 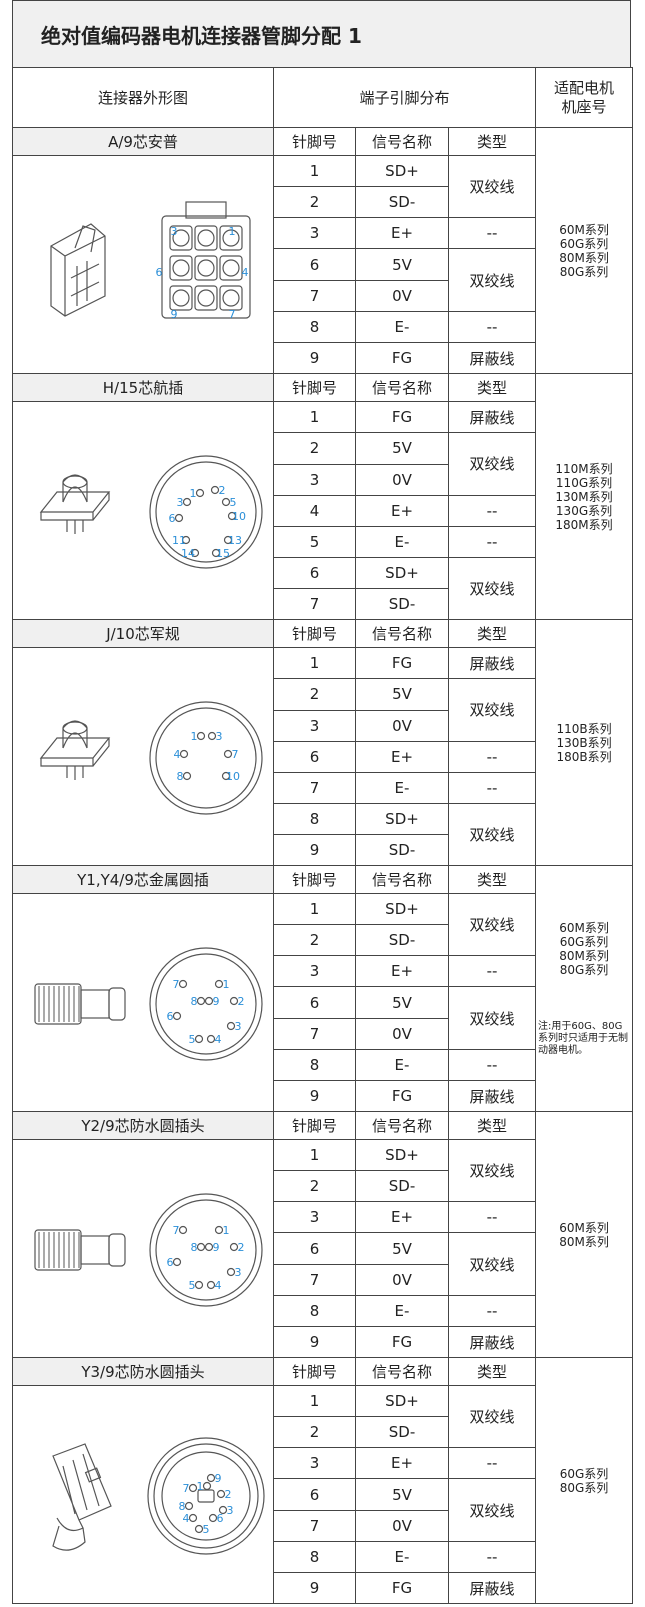 I want to click on signal-name: 0V, so click(x=402, y=1526).